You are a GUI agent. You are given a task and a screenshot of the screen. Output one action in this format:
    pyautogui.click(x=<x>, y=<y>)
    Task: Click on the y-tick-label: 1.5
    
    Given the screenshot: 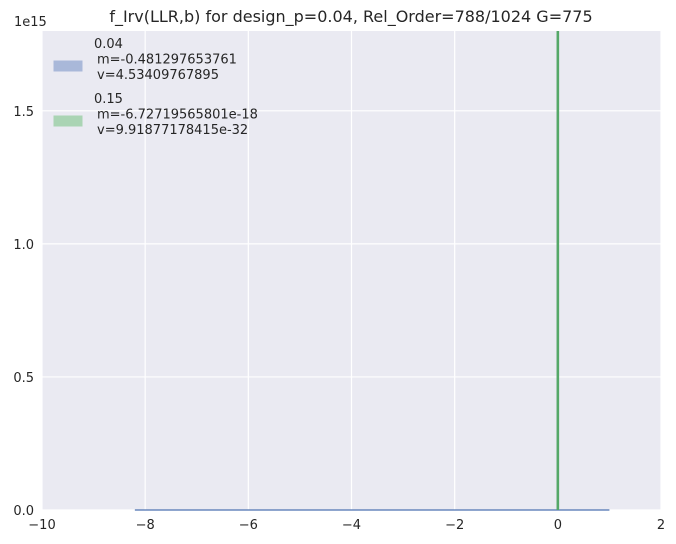 What is the action you would take?
    pyautogui.click(x=23, y=112)
    